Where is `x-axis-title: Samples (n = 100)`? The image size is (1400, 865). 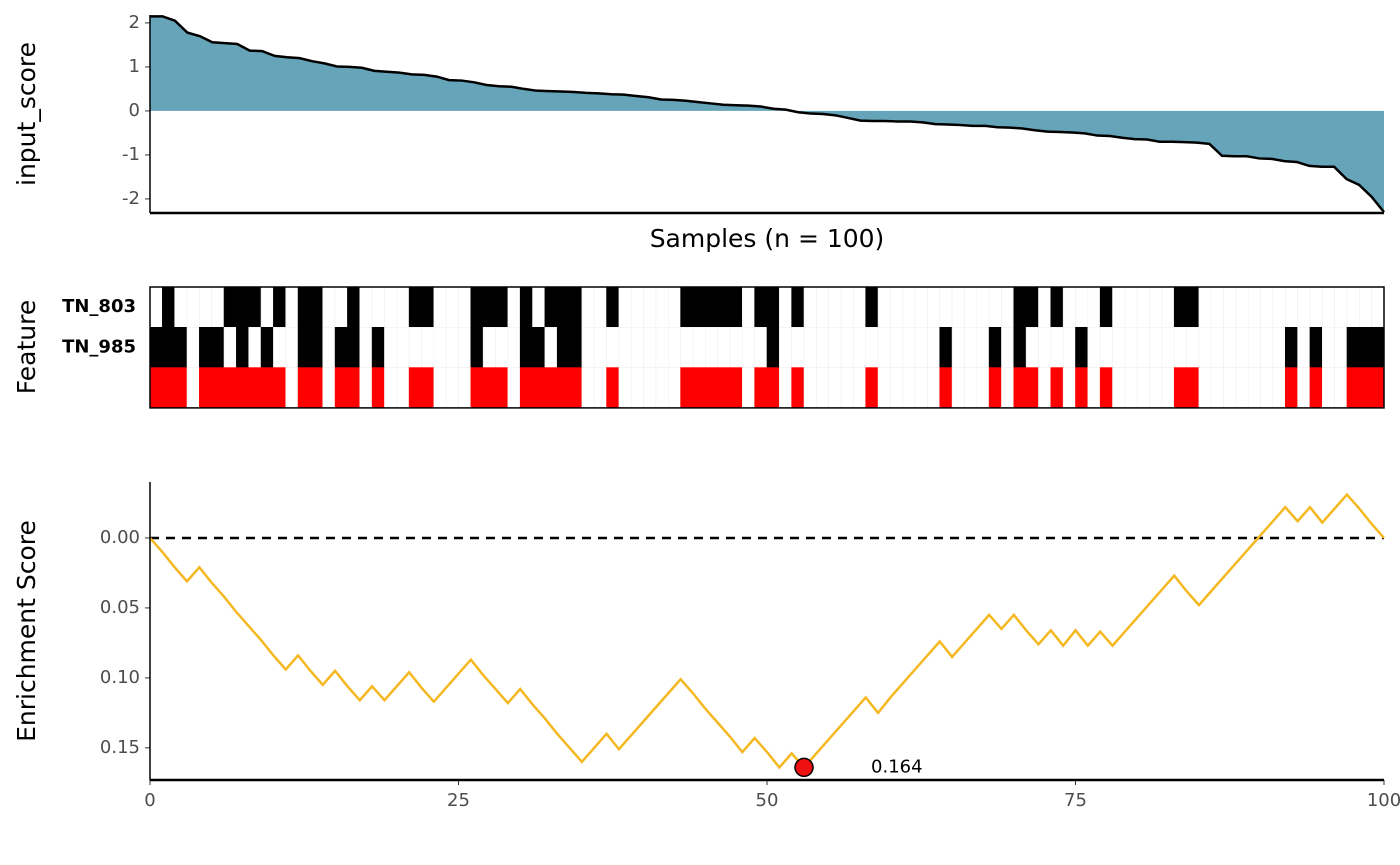
x-axis-title: Samples (n = 100) is located at coordinates (767, 238).